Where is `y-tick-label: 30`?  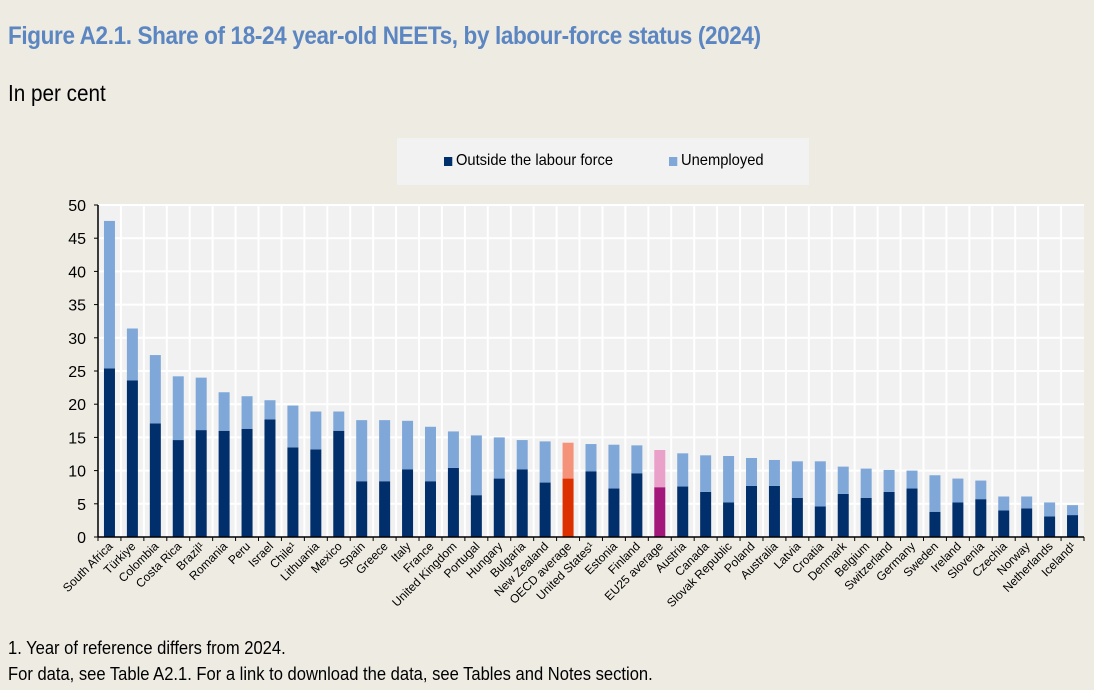 y-tick-label: 30 is located at coordinates (77, 339).